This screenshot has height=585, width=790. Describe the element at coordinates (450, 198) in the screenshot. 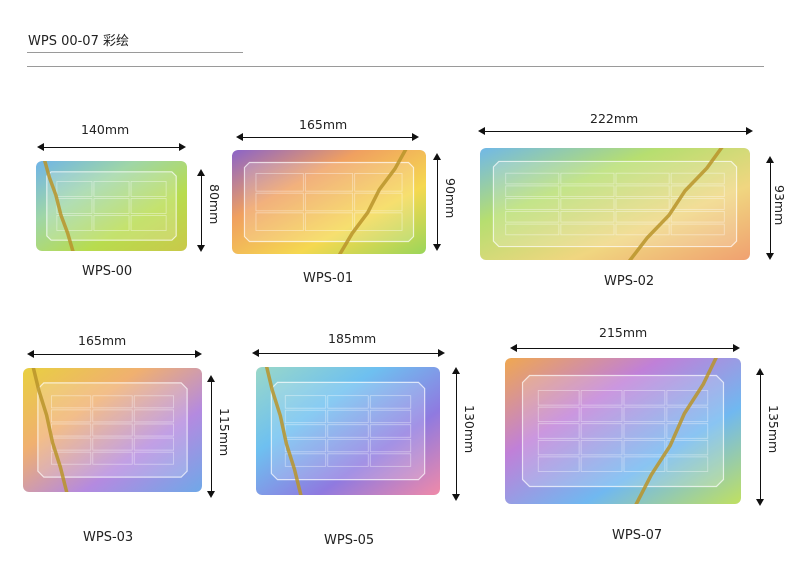

I see `height-label: 90mm` at that location.